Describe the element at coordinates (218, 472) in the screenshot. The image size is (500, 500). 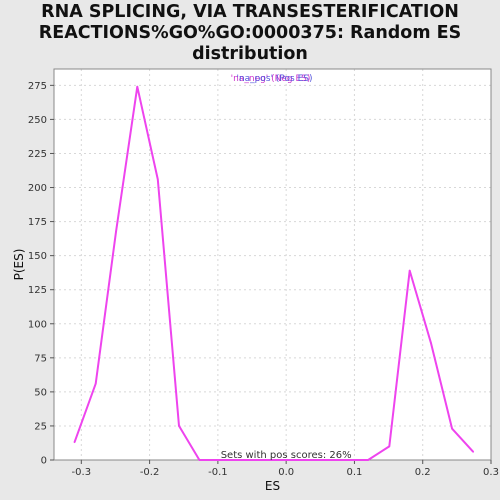
I see `x-tick-label: -0.1` at that location.